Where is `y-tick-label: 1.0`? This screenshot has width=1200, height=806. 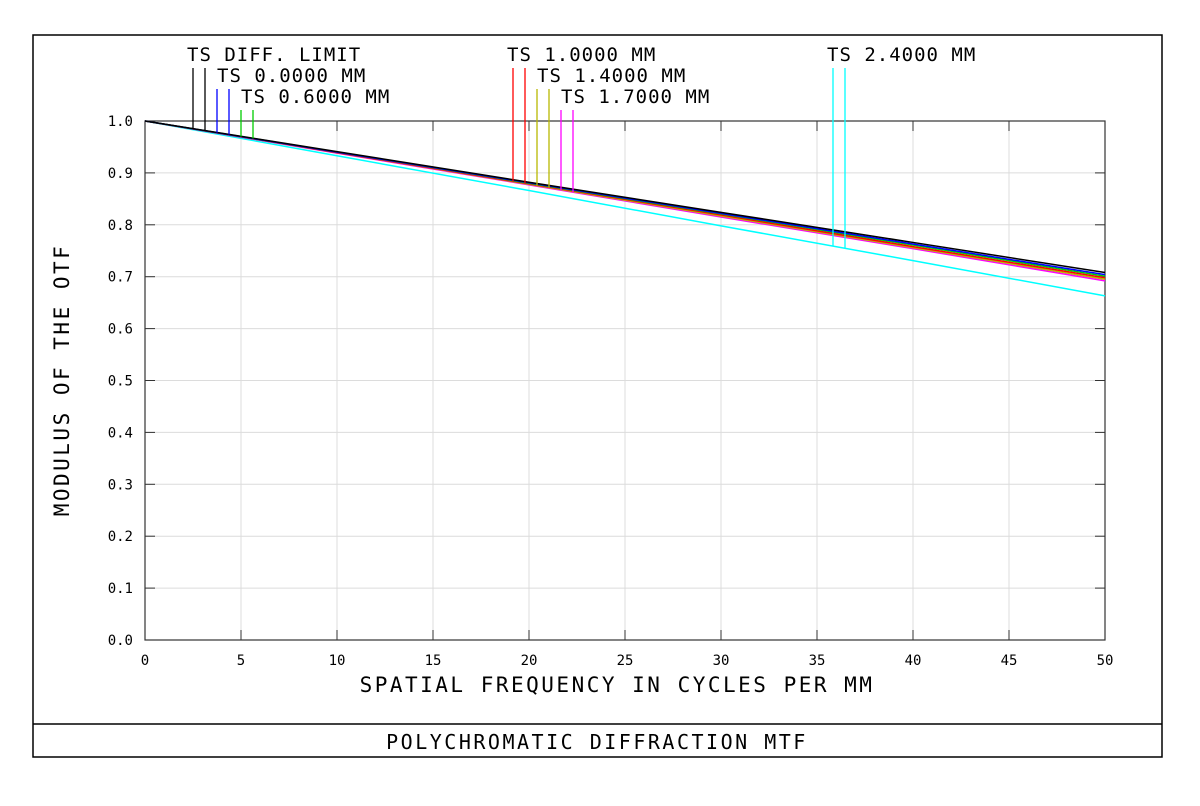 y-tick-label: 1.0 is located at coordinates (120, 122).